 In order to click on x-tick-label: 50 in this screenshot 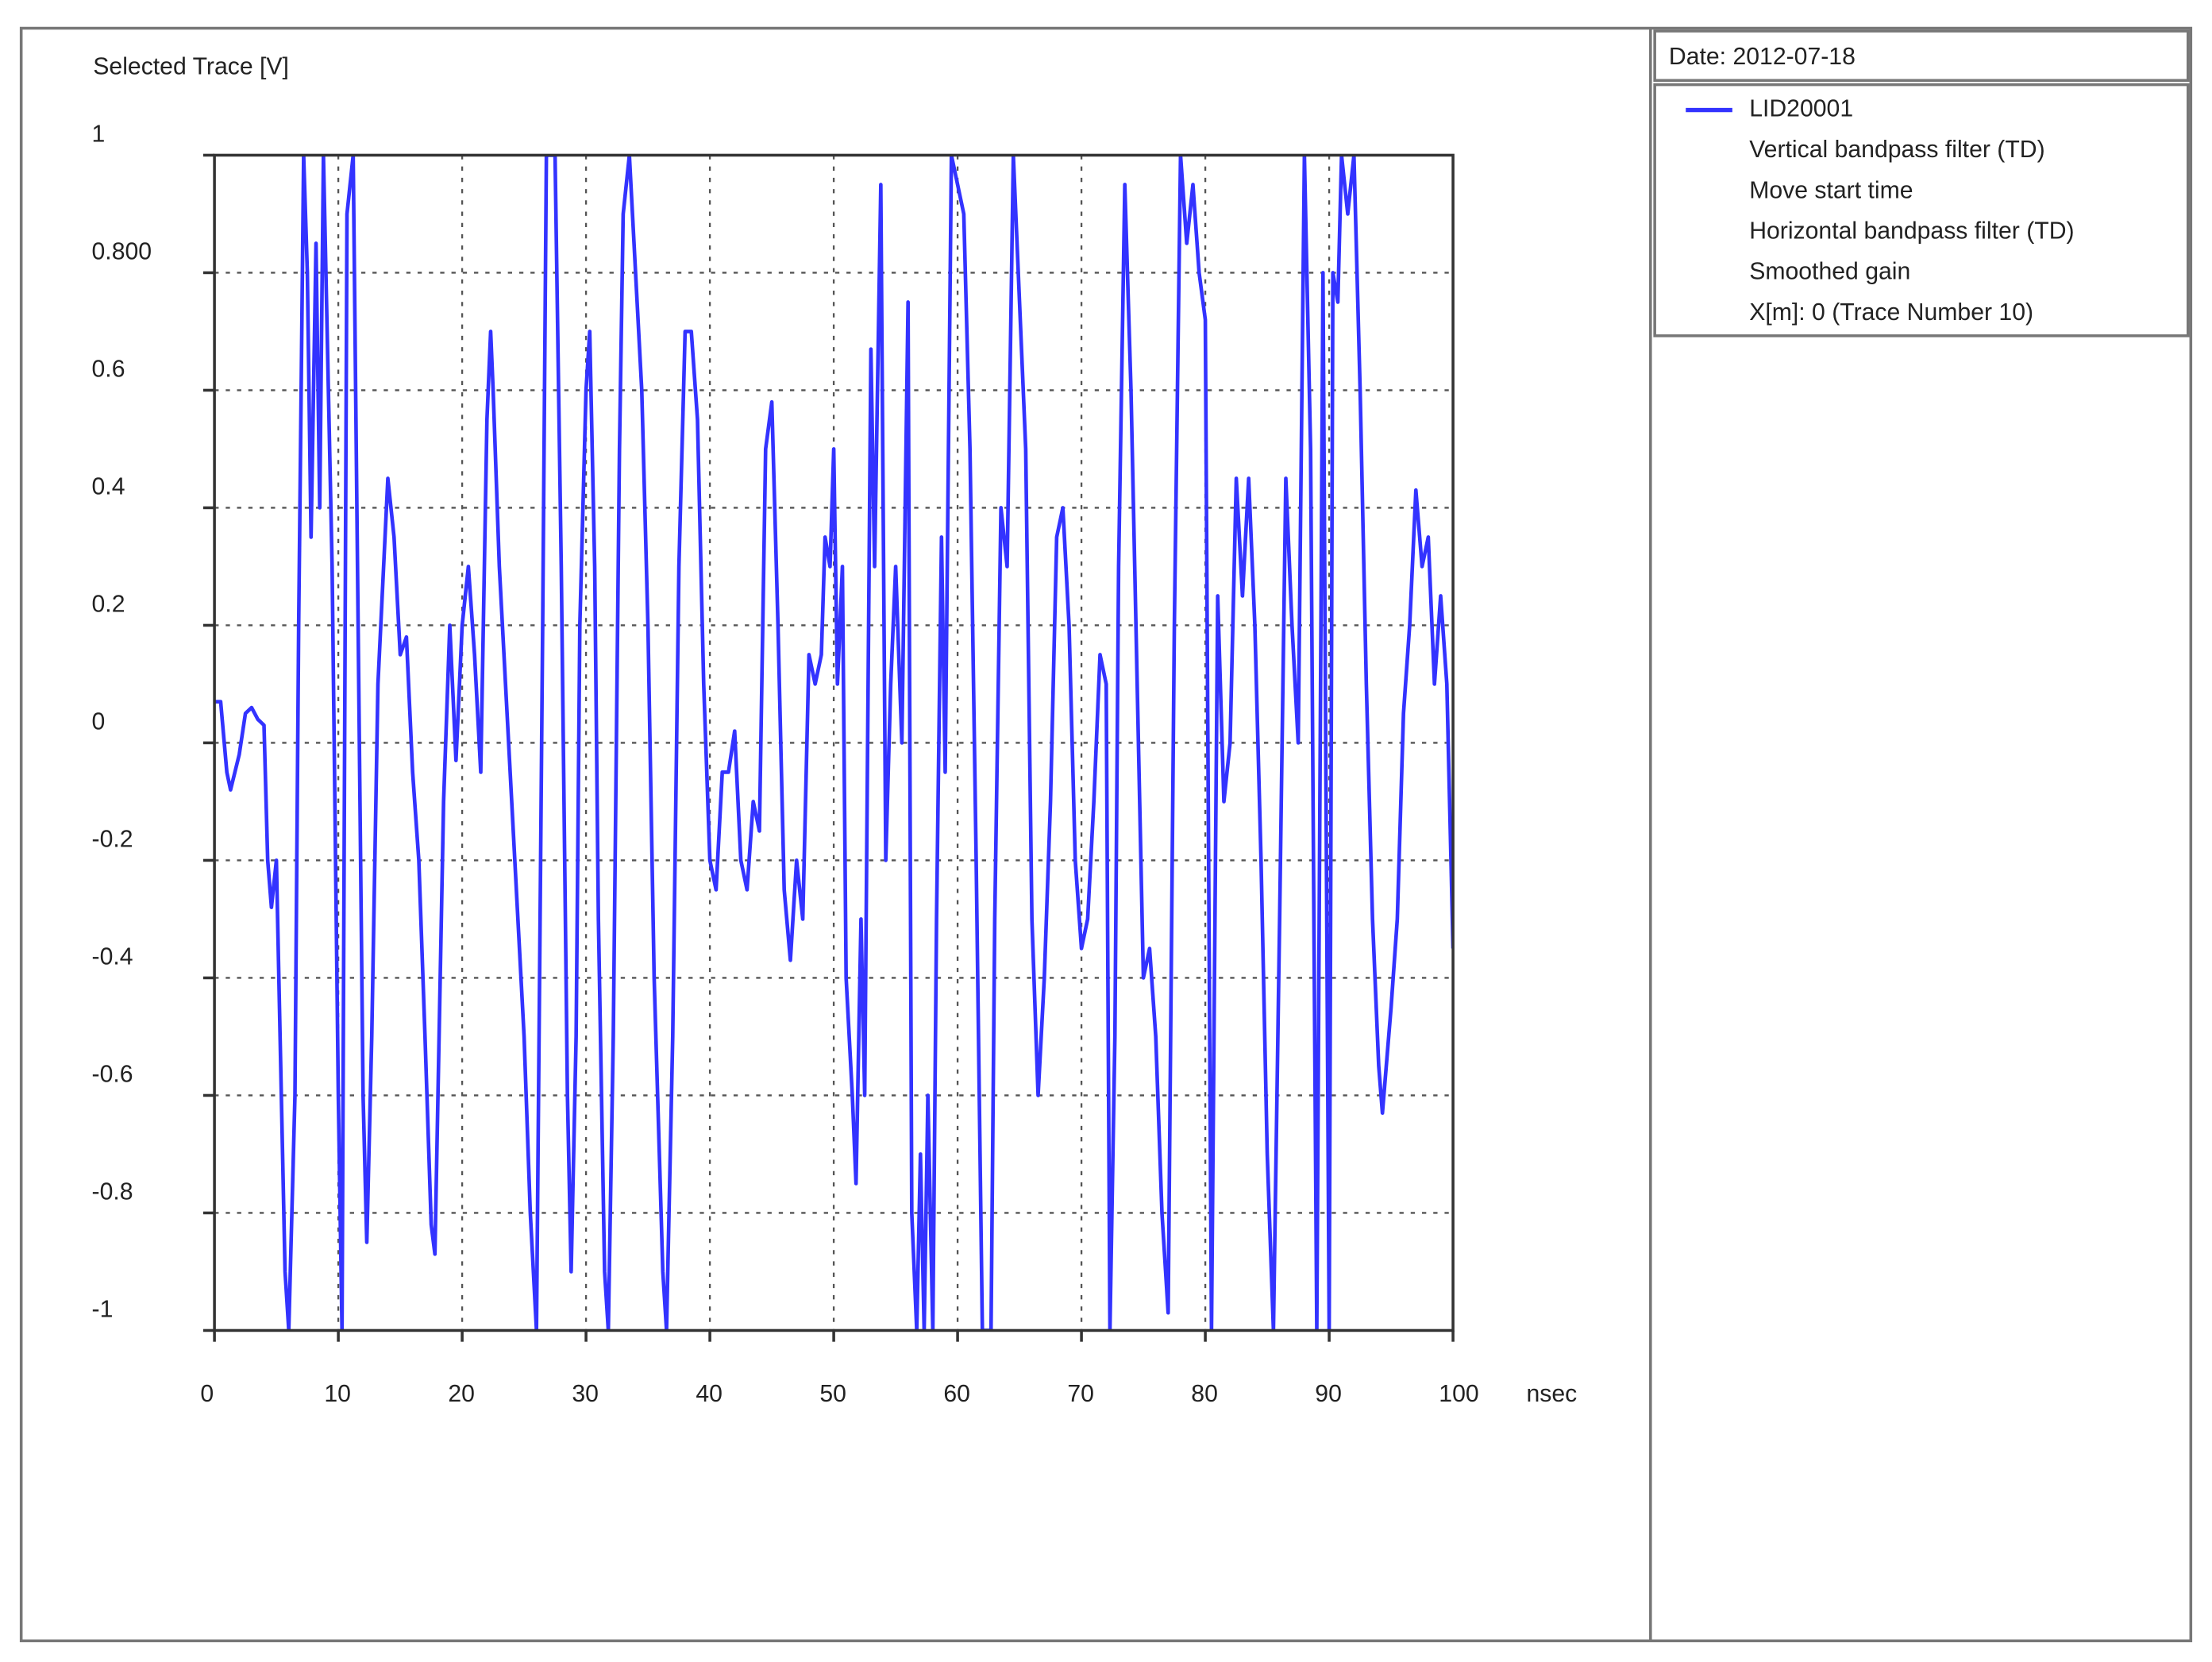, I will do `click(832, 1394)`.